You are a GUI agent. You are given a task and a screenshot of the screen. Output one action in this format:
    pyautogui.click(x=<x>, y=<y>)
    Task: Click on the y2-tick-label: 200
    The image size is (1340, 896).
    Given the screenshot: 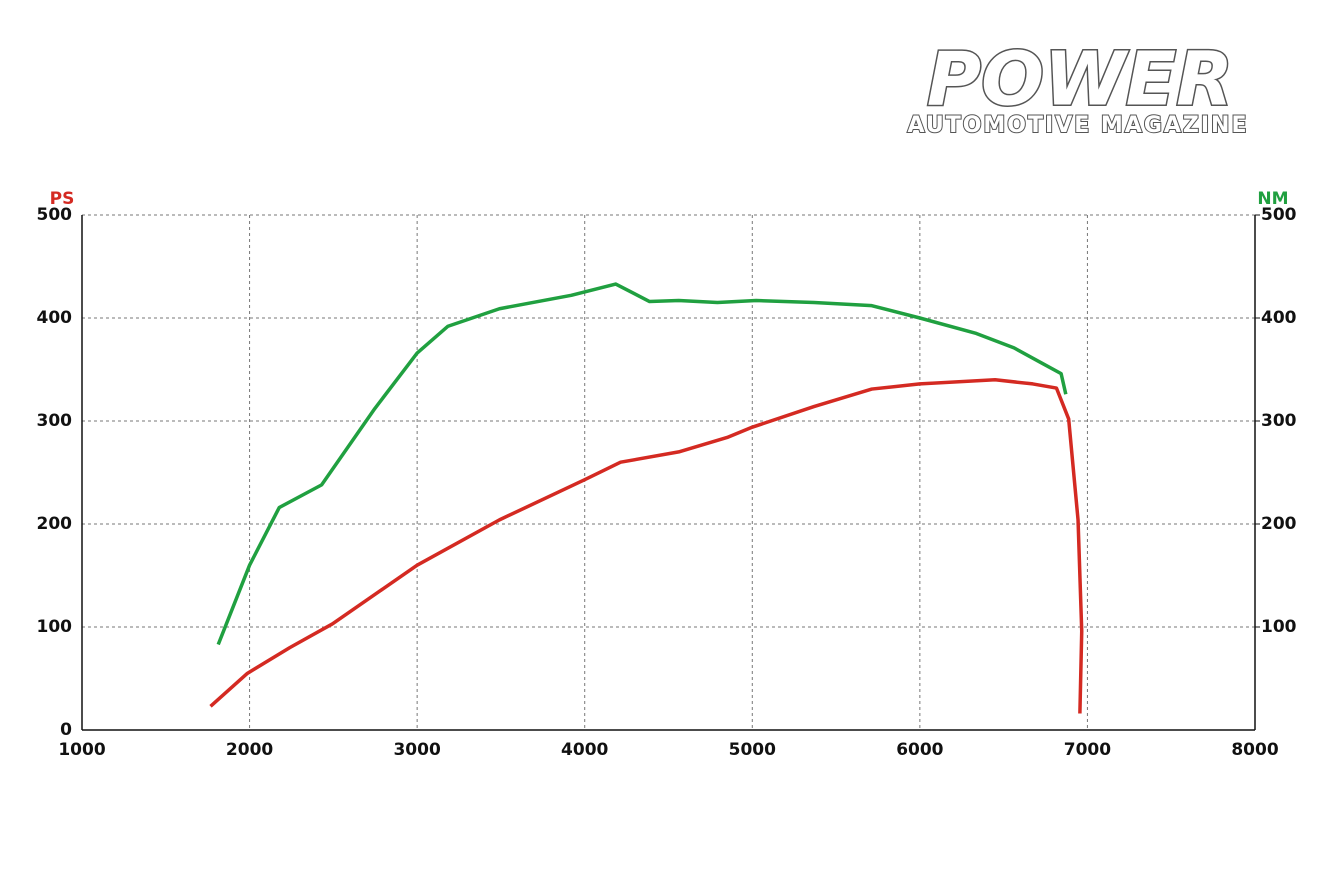 What is the action you would take?
    pyautogui.click(x=1279, y=524)
    